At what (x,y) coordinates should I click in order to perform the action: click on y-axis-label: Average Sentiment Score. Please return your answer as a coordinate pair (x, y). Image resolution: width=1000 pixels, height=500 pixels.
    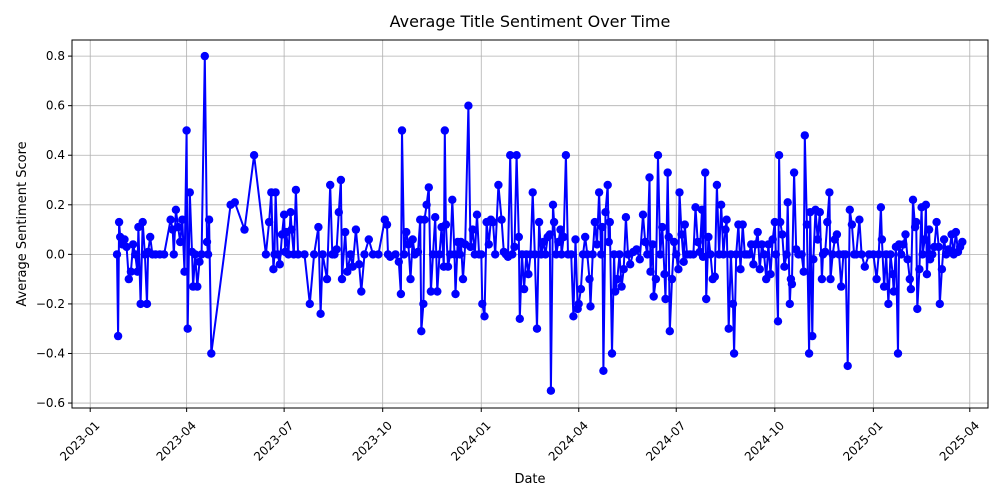
    Looking at the image, I should click on (22, 223).